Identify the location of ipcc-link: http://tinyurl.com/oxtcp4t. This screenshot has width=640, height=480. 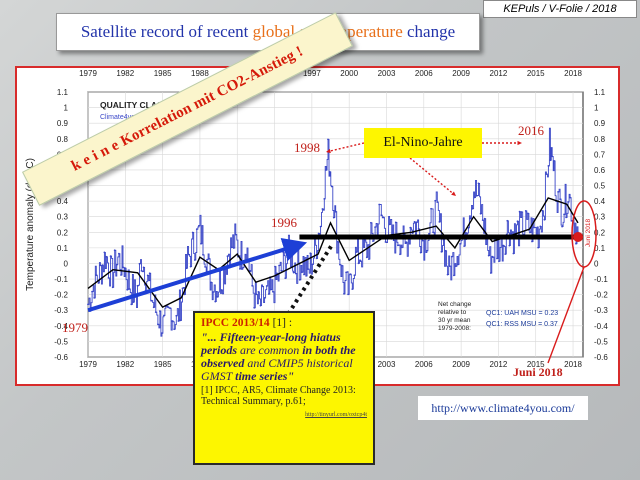
(336, 415).